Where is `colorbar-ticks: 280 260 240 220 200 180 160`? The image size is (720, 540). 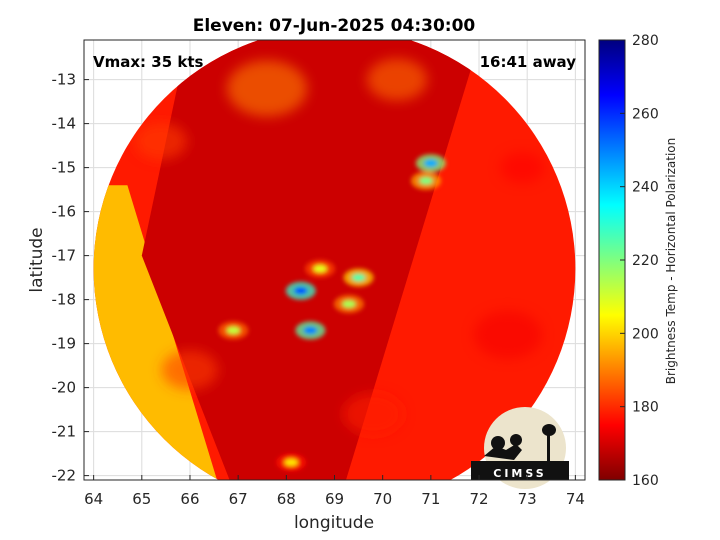
colorbar-ticks: 280 260 240 220 200 180 160 is located at coordinates (639, 261).